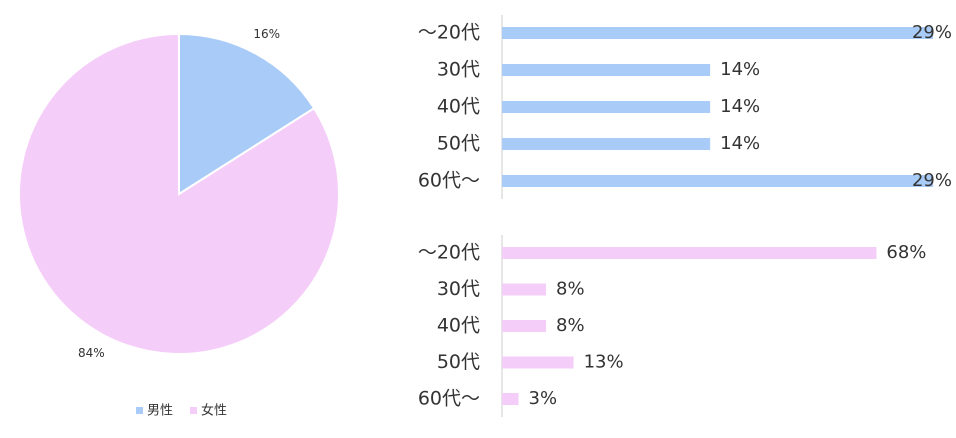 The image size is (956, 438). I want to click on pie-slice, so click(247, 114).